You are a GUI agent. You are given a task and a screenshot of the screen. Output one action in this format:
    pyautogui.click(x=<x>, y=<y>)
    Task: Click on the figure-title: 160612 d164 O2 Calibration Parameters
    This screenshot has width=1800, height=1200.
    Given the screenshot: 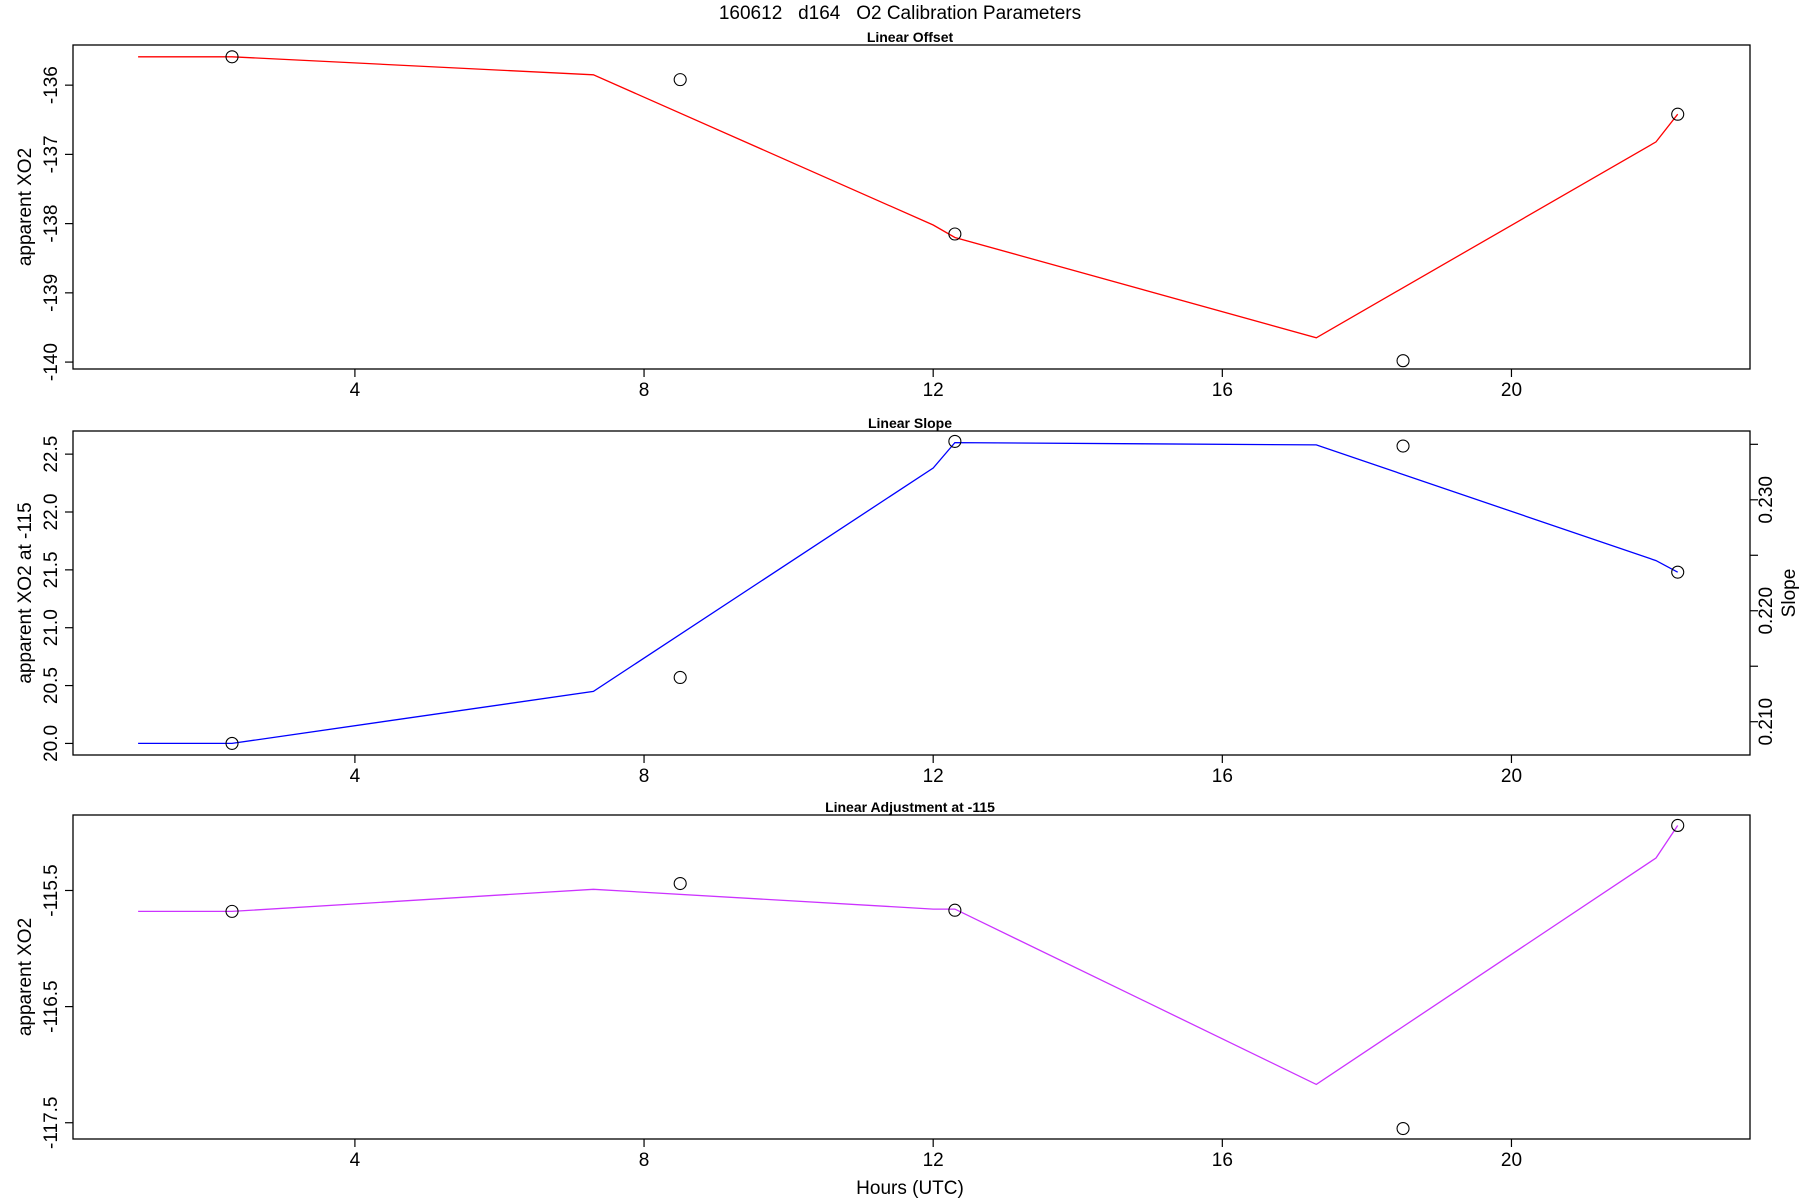 What is the action you would take?
    pyautogui.click(x=900, y=13)
    